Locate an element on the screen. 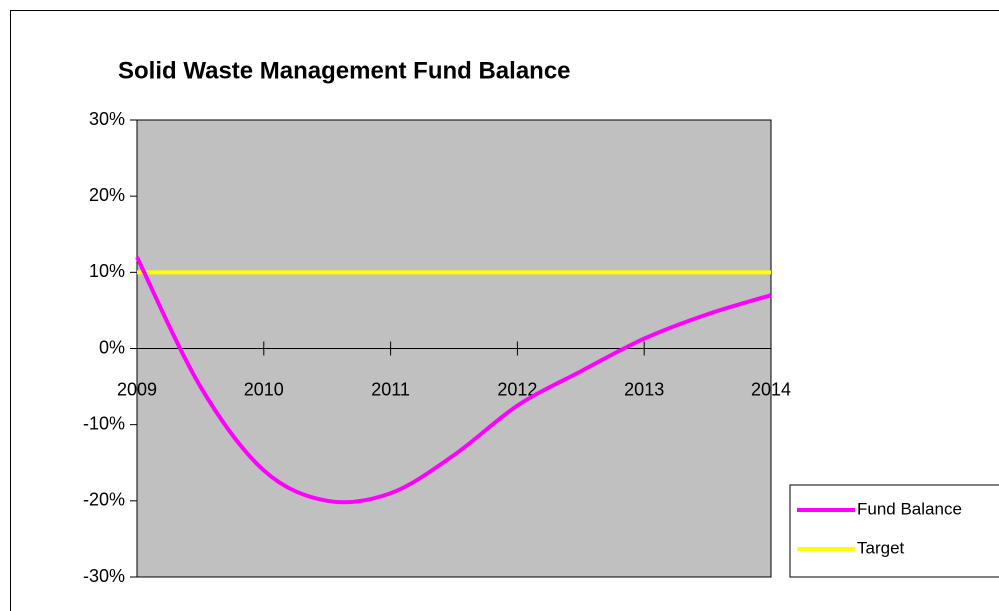 The height and width of the screenshot is (611, 999). y-tick-label: -20% is located at coordinates (104, 500).